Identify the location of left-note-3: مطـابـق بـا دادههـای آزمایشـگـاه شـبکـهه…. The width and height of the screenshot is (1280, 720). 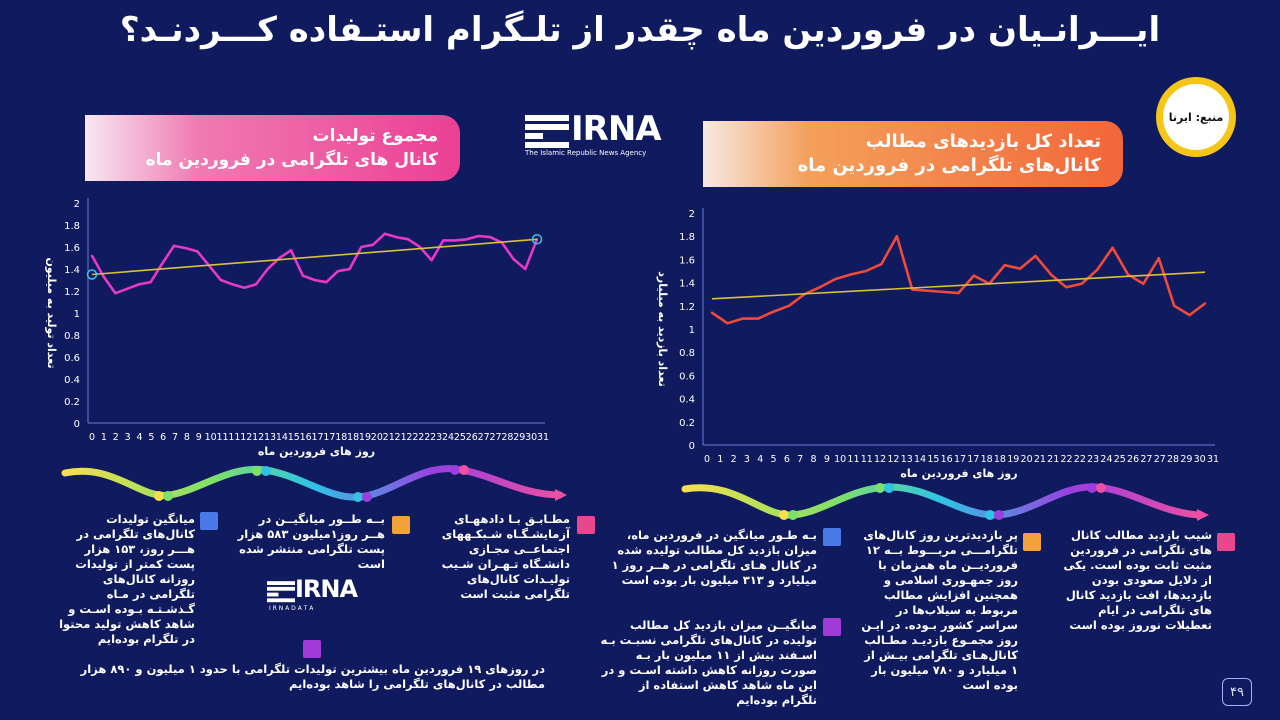
(505, 556).